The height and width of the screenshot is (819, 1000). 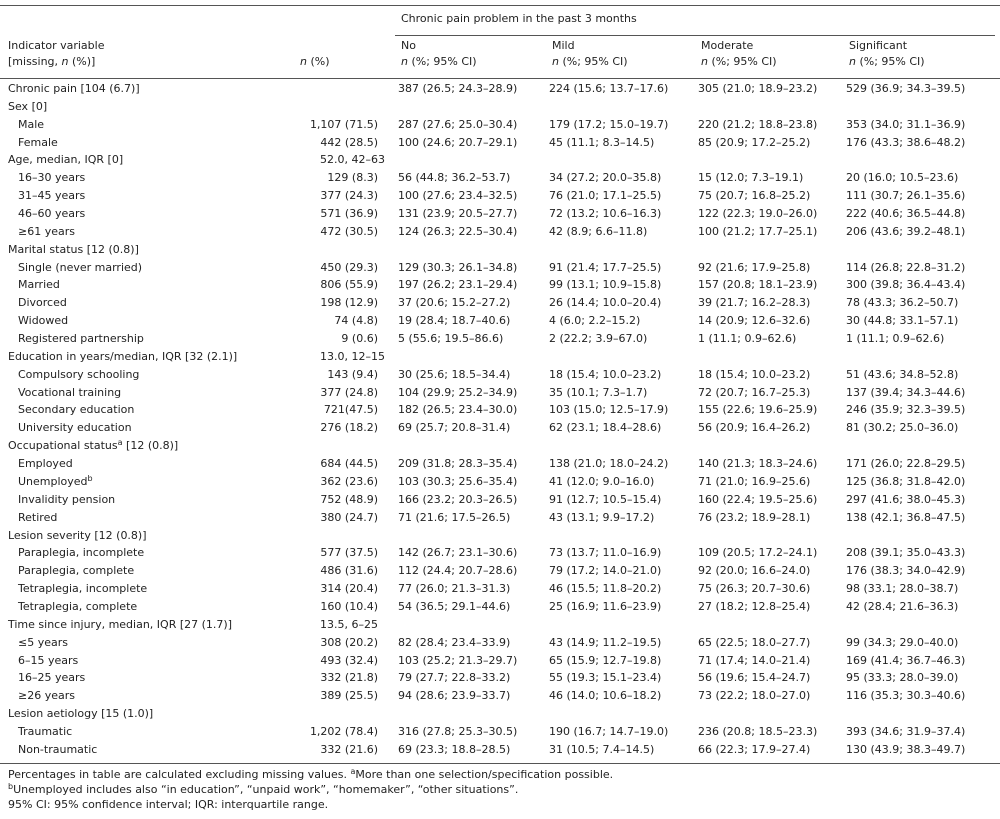 What do you see at coordinates (349, 678) in the screenshot?
I see `n-cell: 332 (21.8)` at bounding box center [349, 678].